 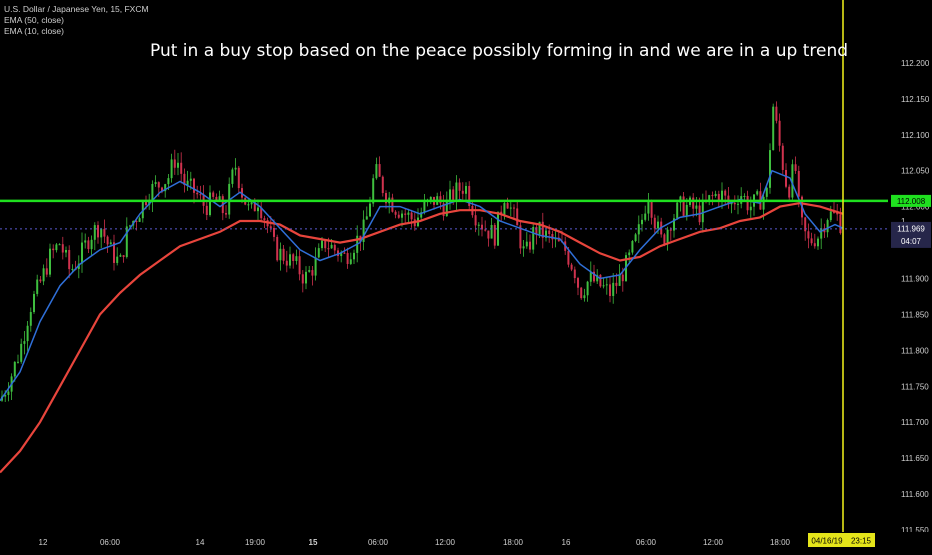 I want to click on legend-ema50: EMA (50, close), so click(x=34, y=20).